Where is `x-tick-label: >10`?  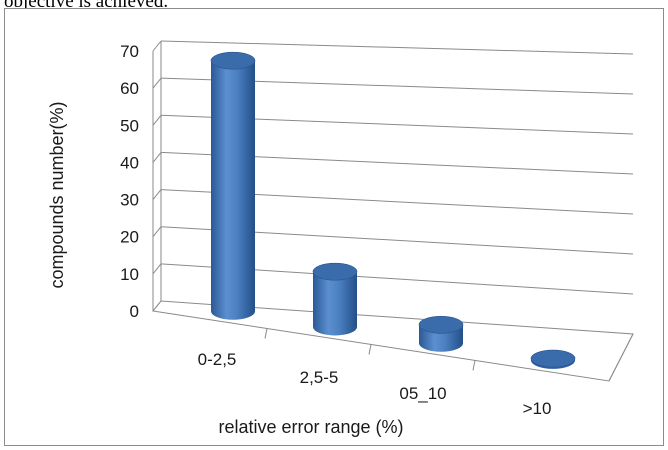
x-tick-label: >10 is located at coordinates (537, 408).